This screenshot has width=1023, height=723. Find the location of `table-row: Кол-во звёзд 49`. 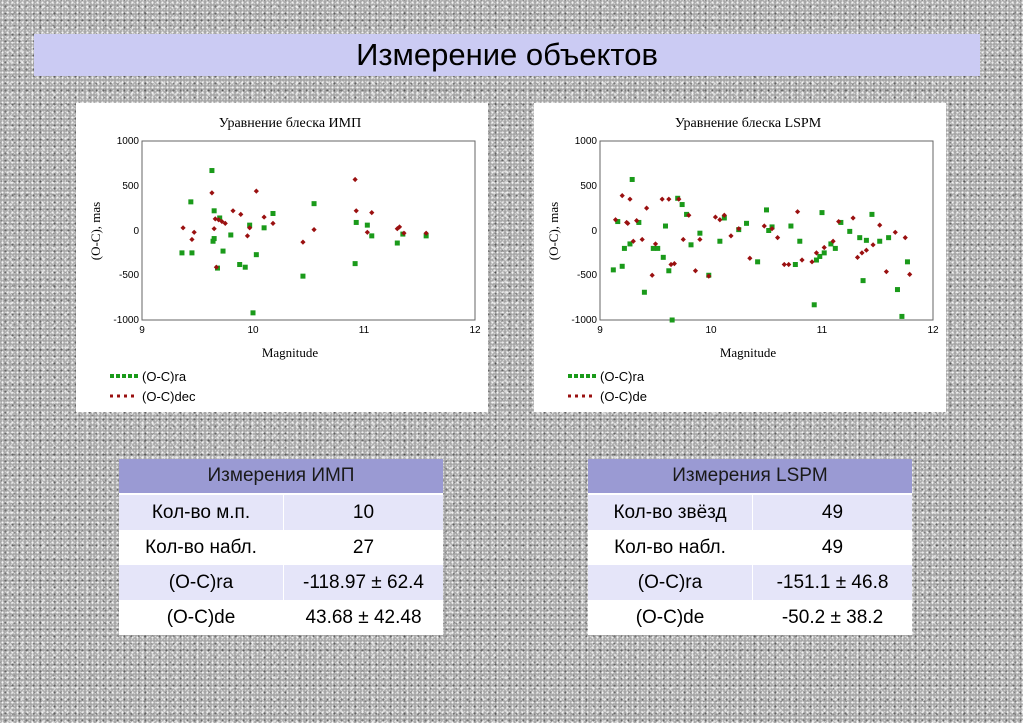

table-row: Кол-во звёзд 49 is located at coordinates (750, 512).